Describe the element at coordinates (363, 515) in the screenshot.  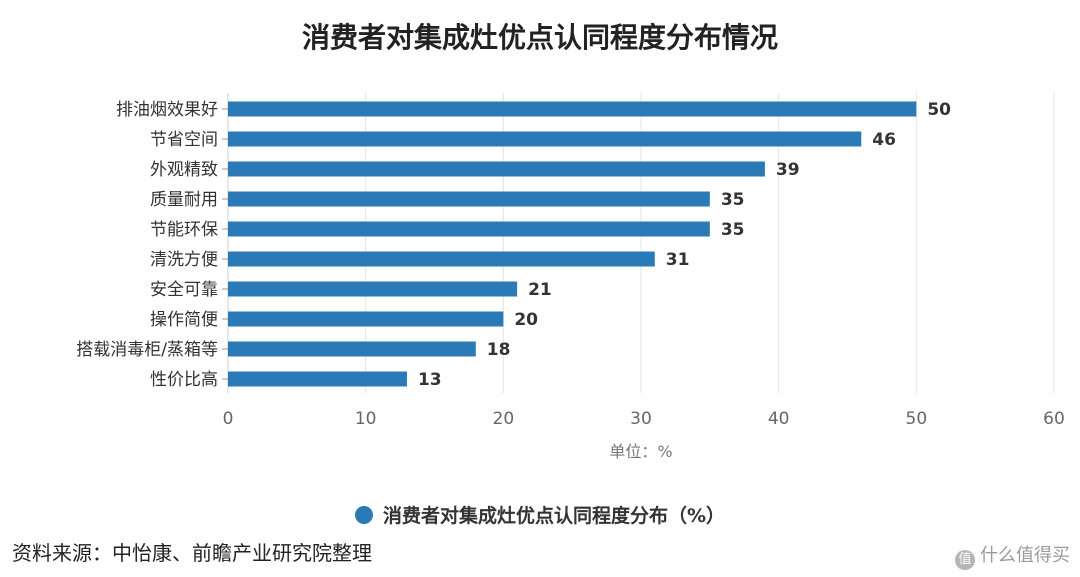
I see `legend-marker` at that location.